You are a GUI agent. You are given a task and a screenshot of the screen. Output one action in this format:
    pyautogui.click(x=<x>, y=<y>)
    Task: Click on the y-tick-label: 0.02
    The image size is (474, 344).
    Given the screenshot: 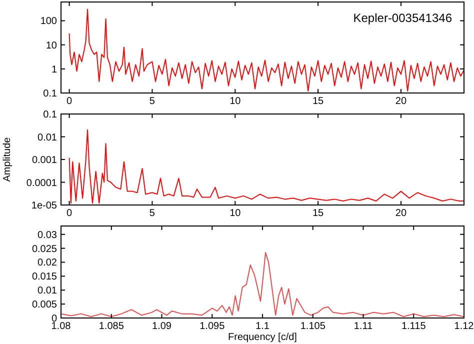 What is the action you would take?
    pyautogui.click(x=48, y=263)
    